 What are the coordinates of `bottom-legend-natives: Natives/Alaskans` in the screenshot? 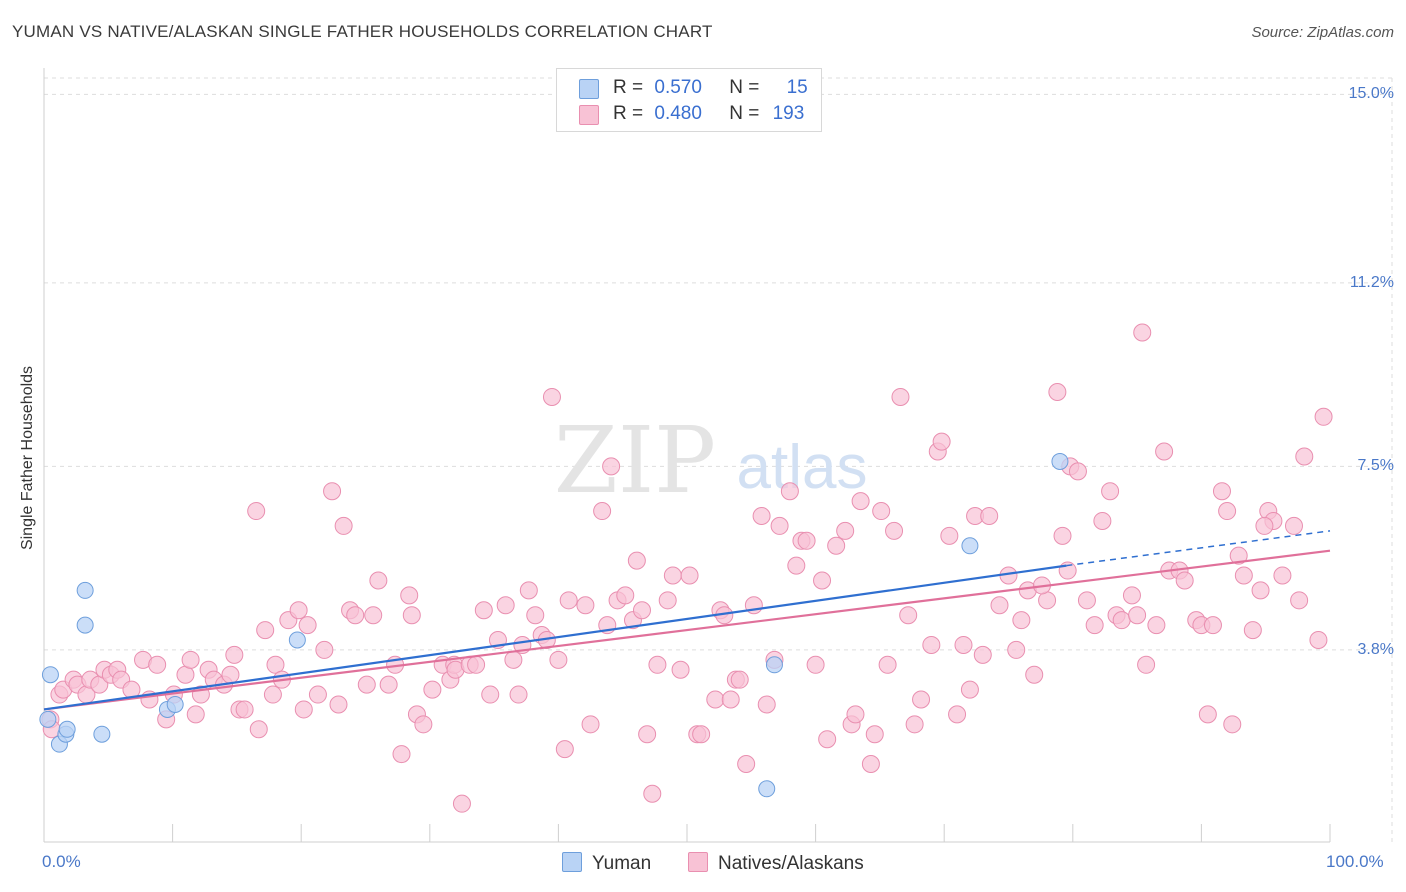 It's located at (776, 863).